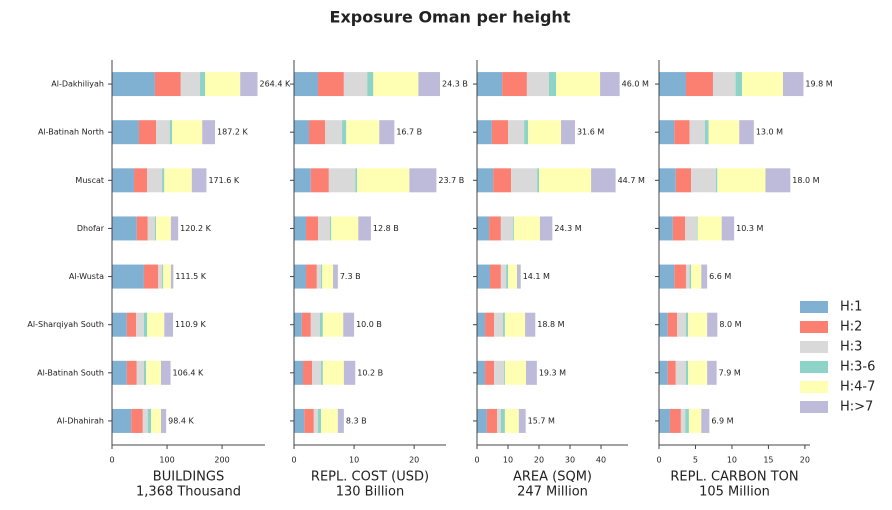 The image size is (892, 510). What do you see at coordinates (567, 228) in the screenshot?
I see `value-label: 24.3 M` at bounding box center [567, 228].